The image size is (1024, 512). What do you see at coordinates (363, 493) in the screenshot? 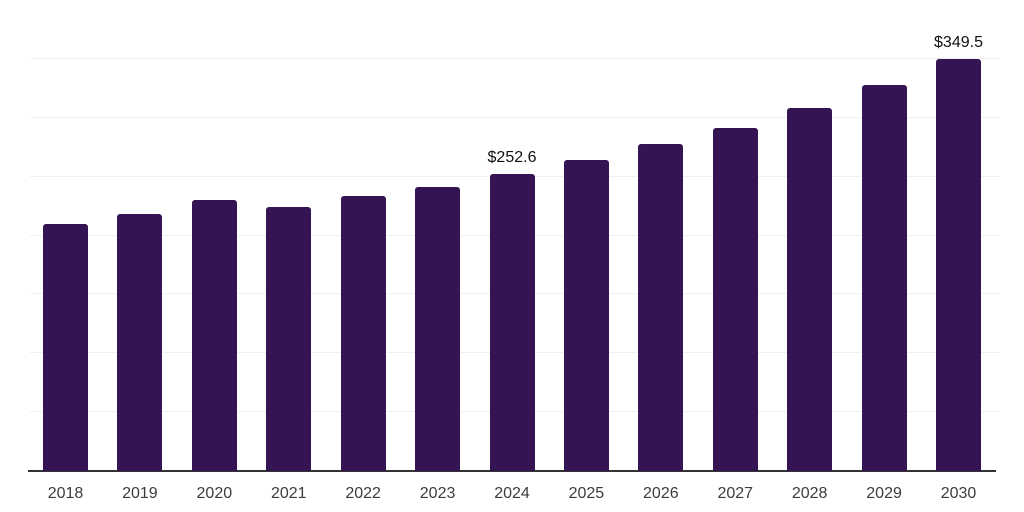
I see `x-tick-label: 2022` at bounding box center [363, 493].